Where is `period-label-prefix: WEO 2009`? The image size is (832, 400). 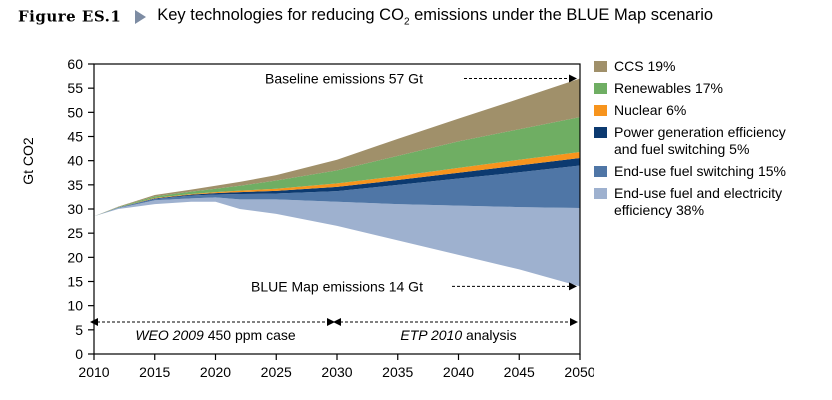
period-label-prefix: WEO 2009 is located at coordinates (169, 335).